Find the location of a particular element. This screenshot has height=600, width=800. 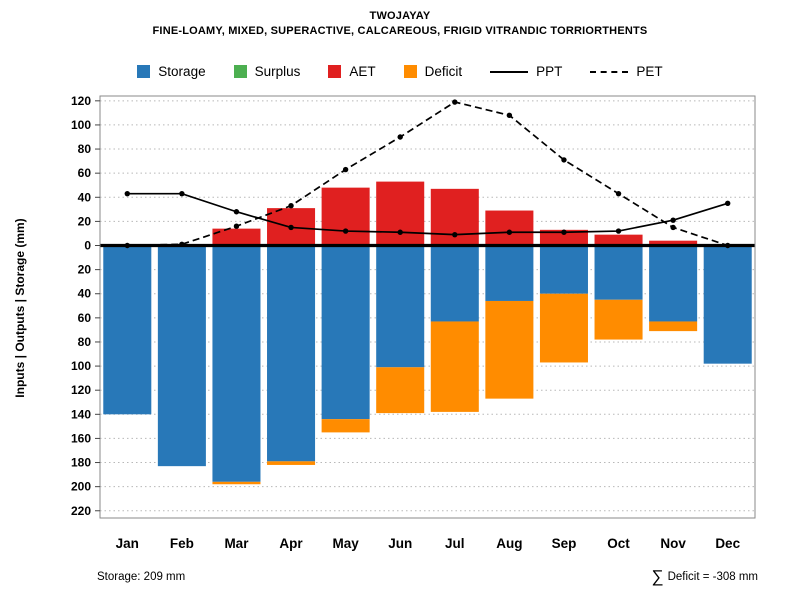

point-ppt-apr is located at coordinates (291, 227).